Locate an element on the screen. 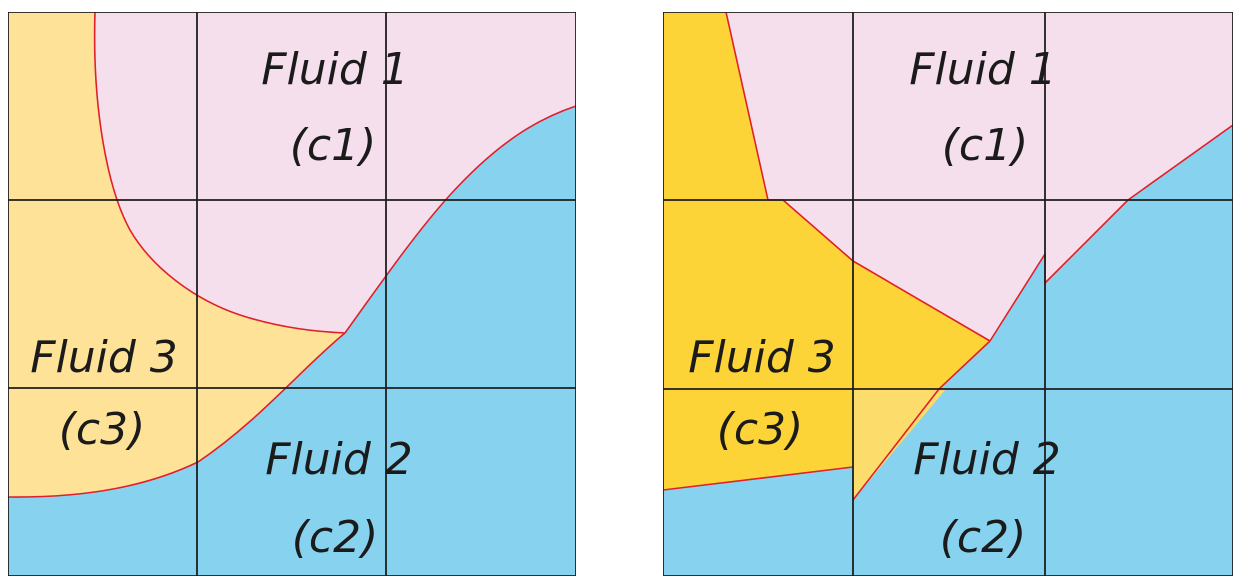 This screenshot has width=1233, height=576. right-fluid3-light-region is located at coordinates (899, 444).